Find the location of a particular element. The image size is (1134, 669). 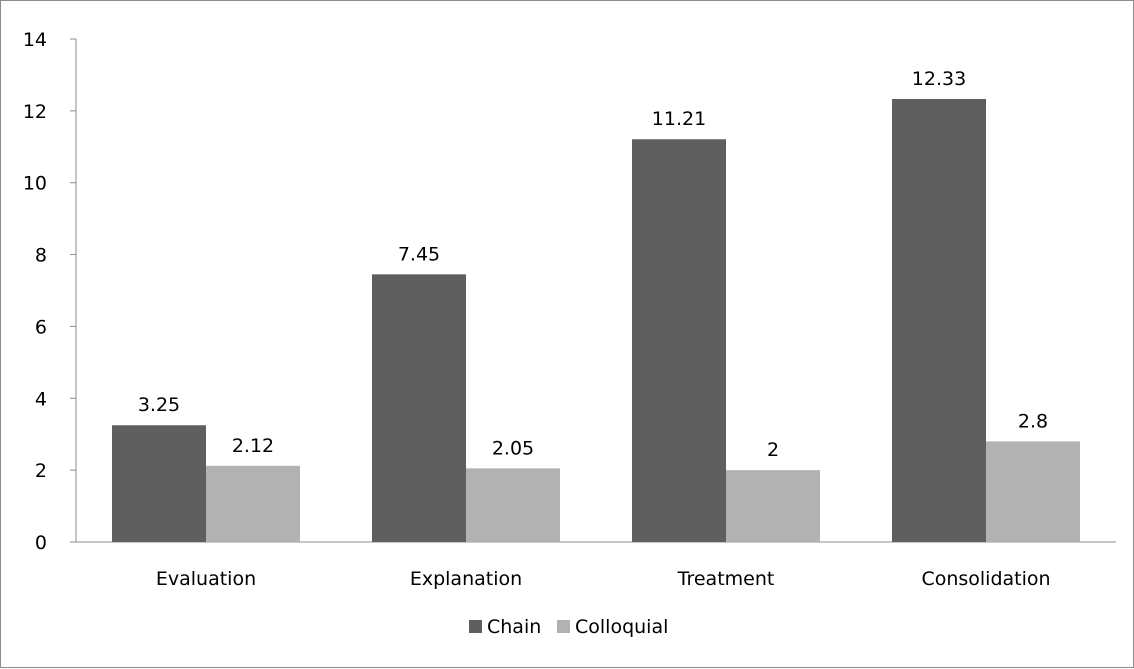

y-tick-label: 4 is located at coordinates (41, 399).